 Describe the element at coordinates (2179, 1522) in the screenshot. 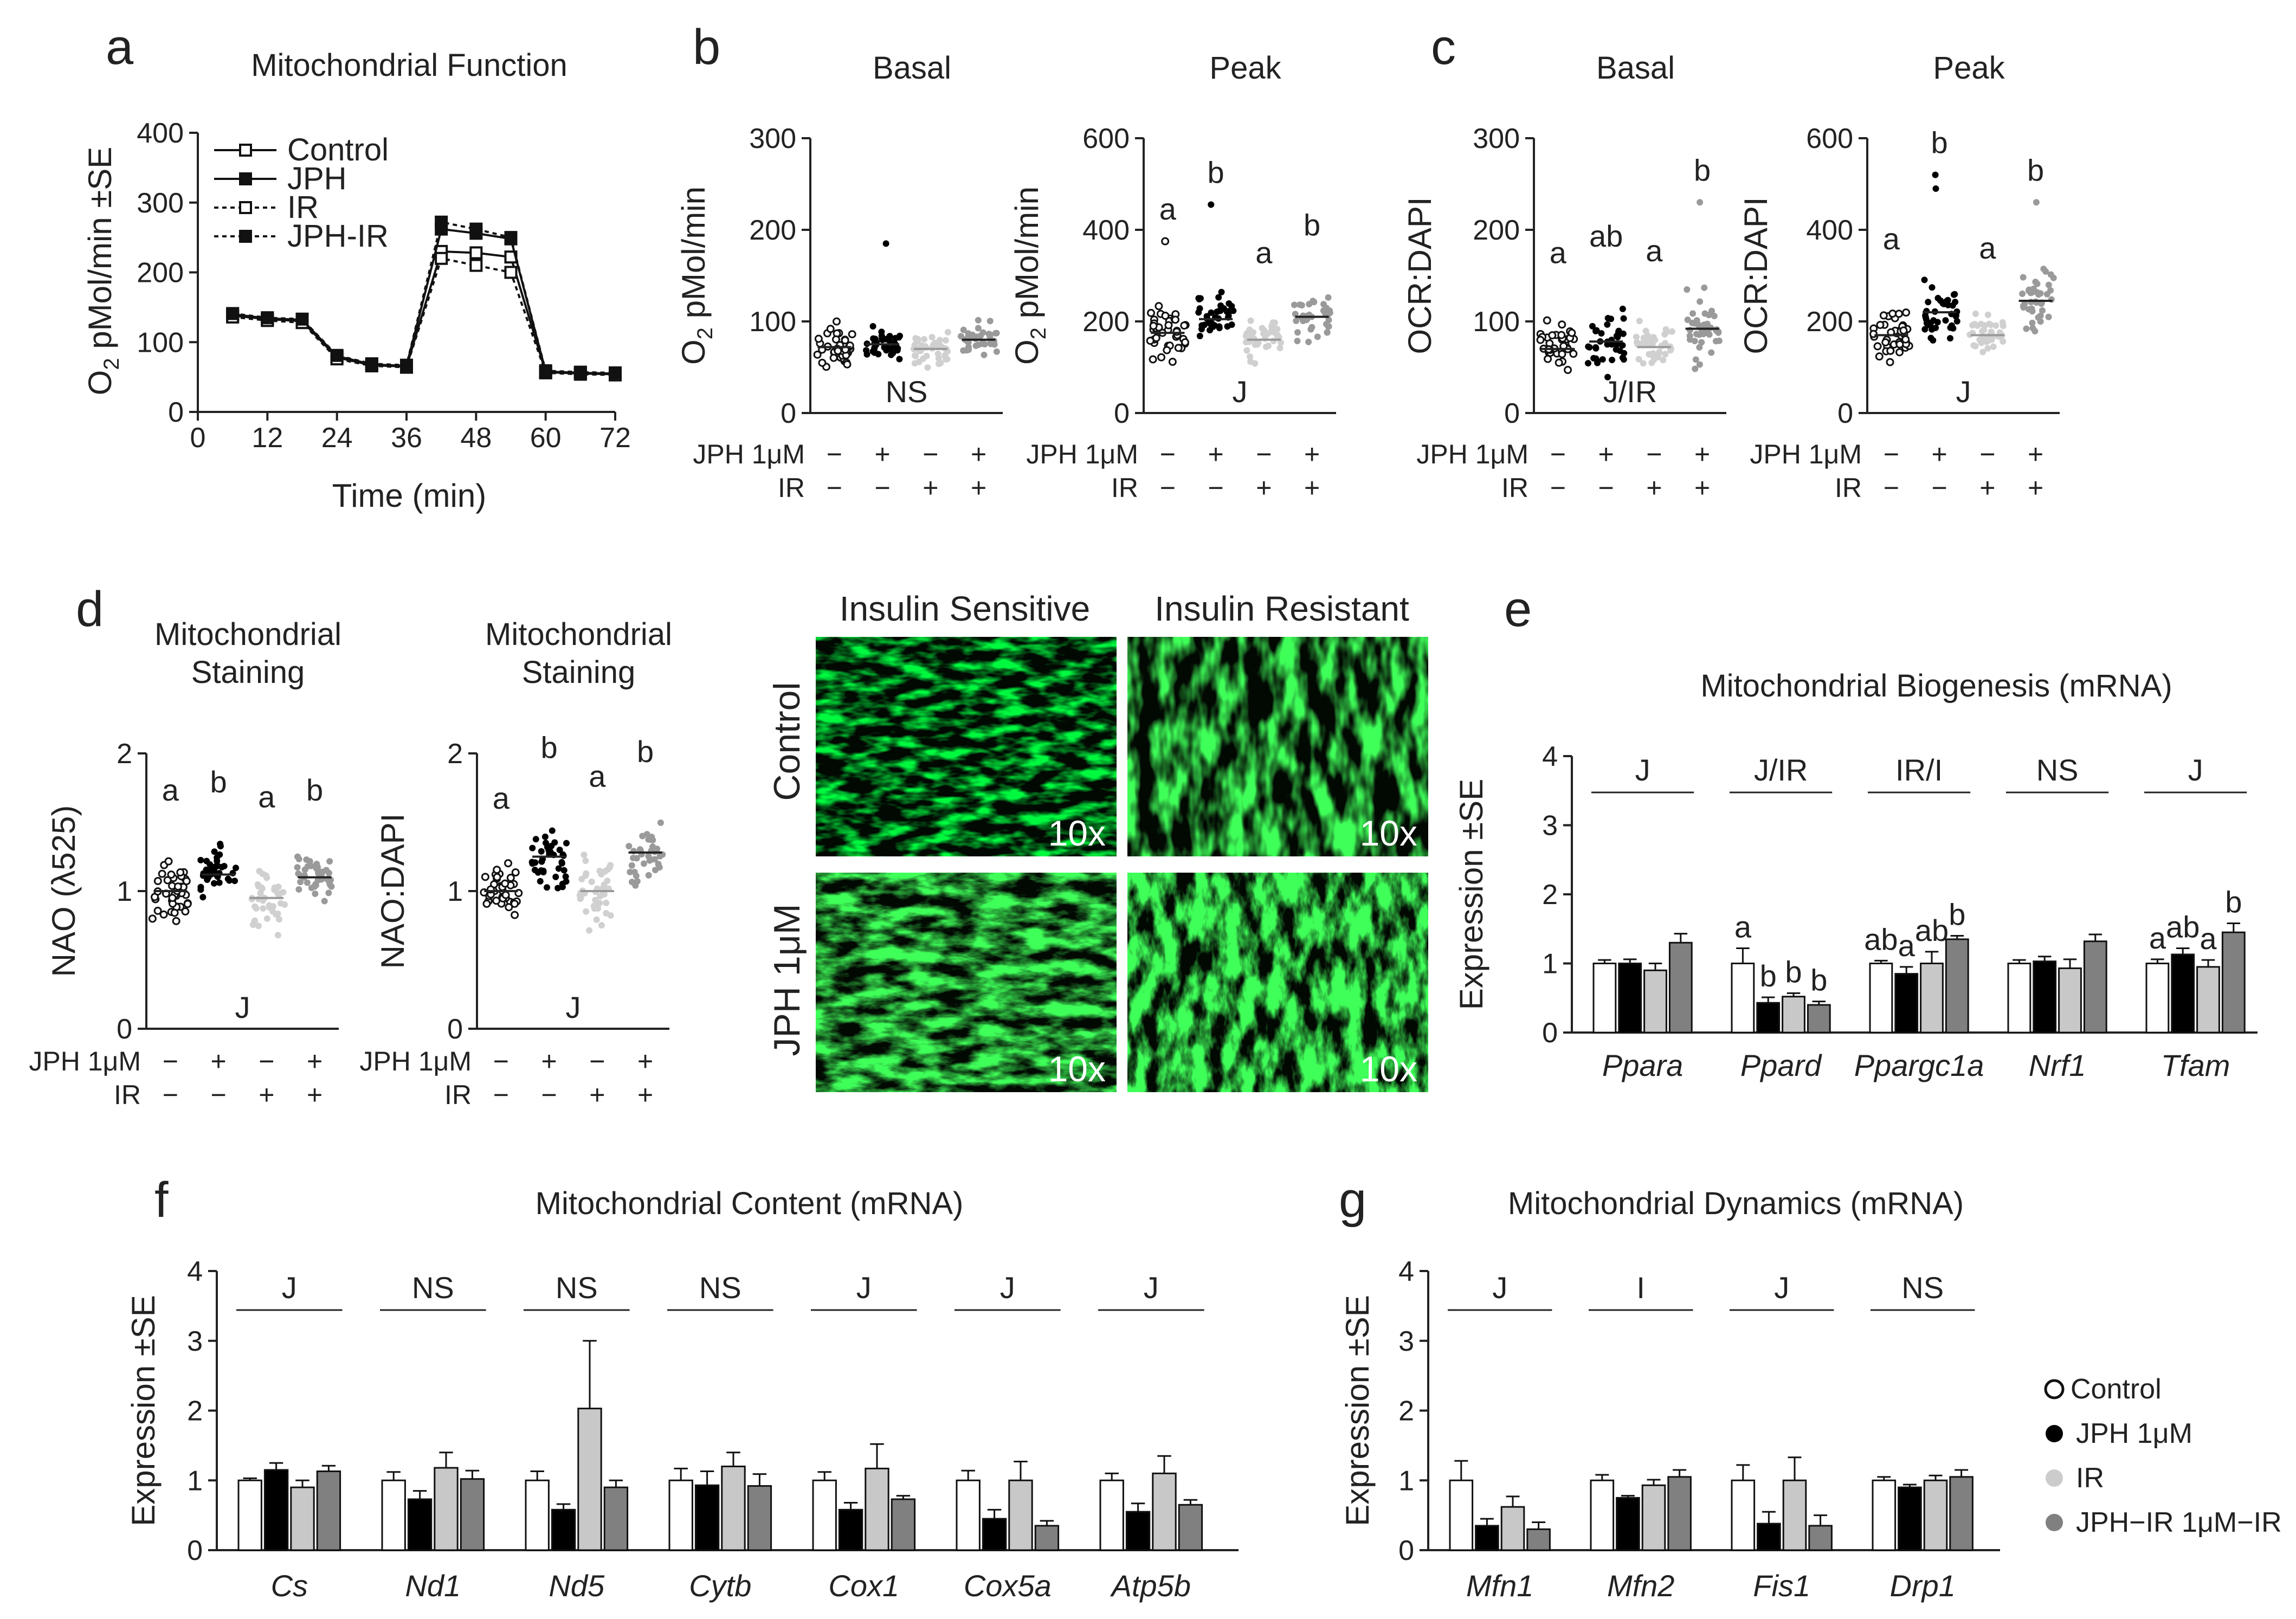

I see `legend-label-jph-ir: JPH−IR 1μM−IR` at that location.